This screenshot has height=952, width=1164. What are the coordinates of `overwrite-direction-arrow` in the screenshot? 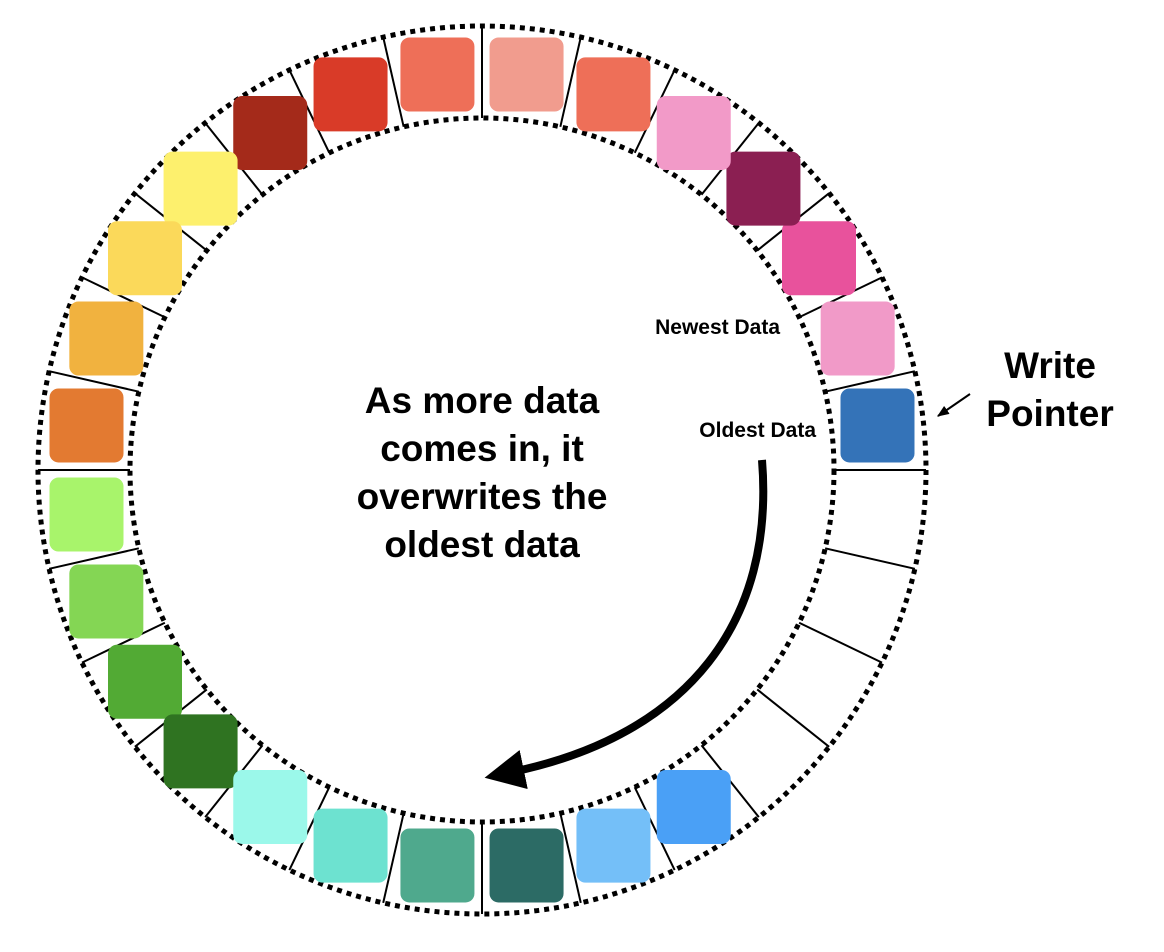 It's located at (626, 624).